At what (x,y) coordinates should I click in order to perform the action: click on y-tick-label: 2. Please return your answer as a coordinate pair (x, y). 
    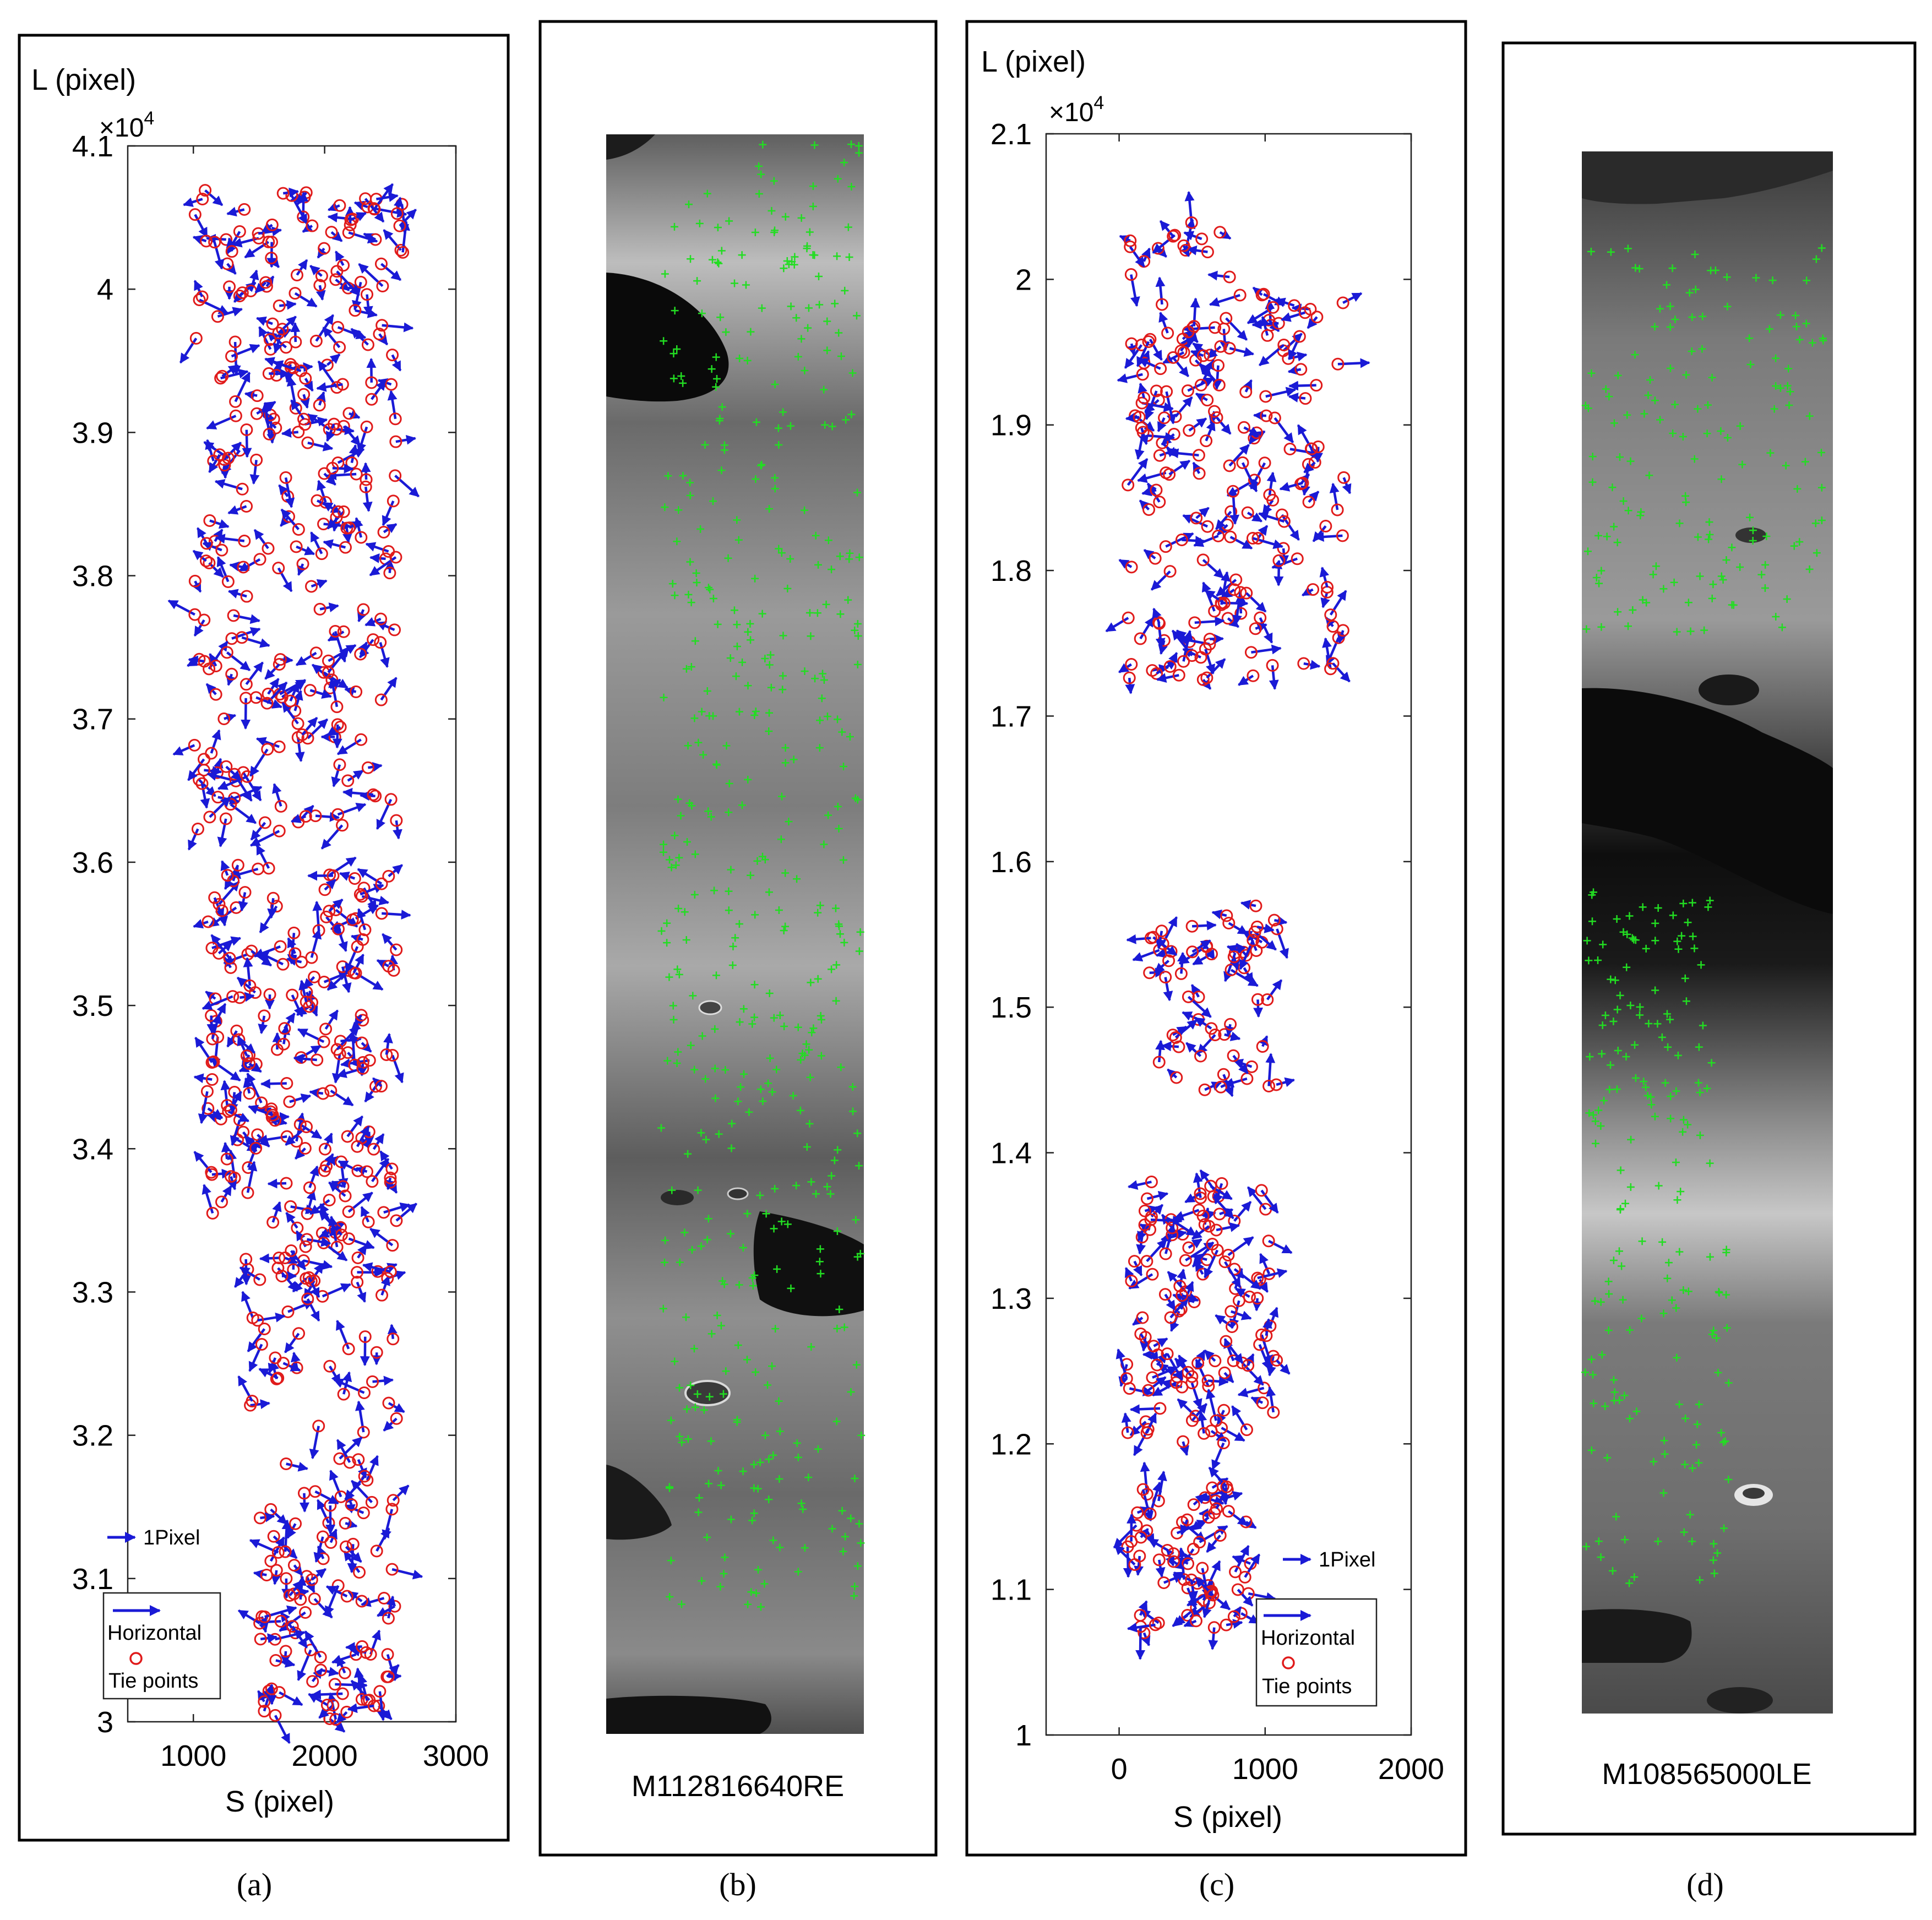
    Looking at the image, I should click on (1024, 279).